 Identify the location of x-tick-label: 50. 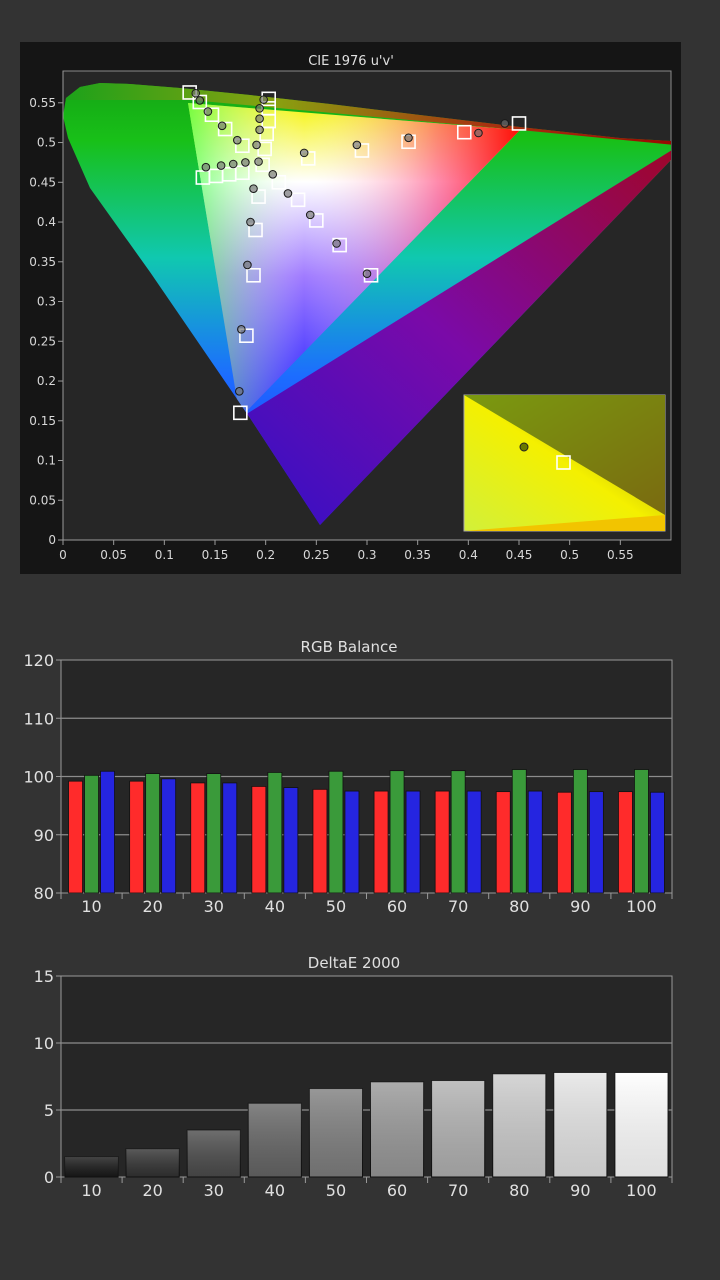
(336, 1190).